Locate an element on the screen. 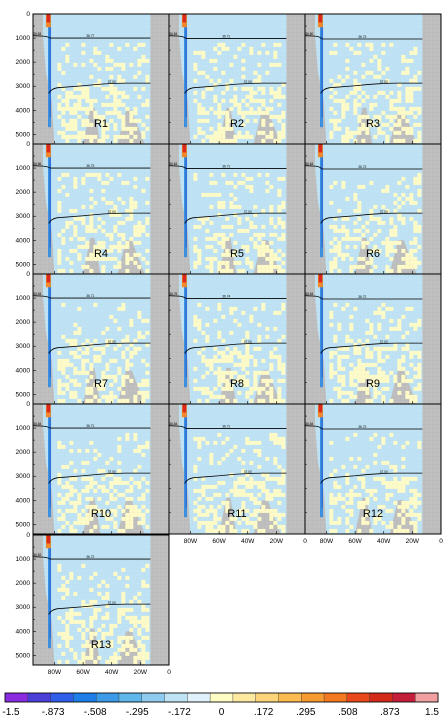 The image size is (444, 725). positive-anomaly-patches is located at coordinates (103, 613).